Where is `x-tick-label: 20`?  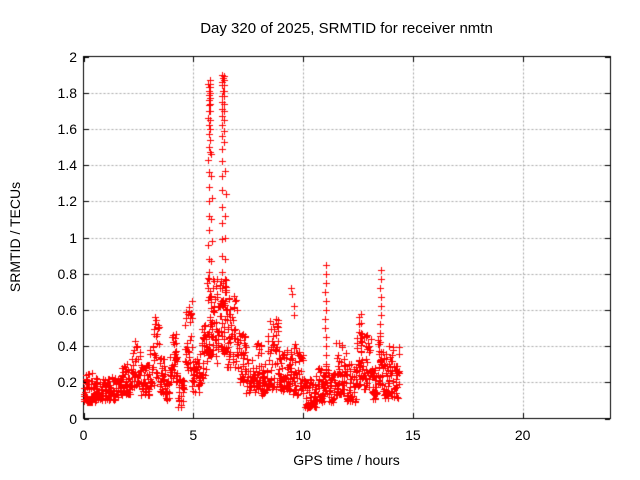 x-tick-label: 20 is located at coordinates (522, 435).